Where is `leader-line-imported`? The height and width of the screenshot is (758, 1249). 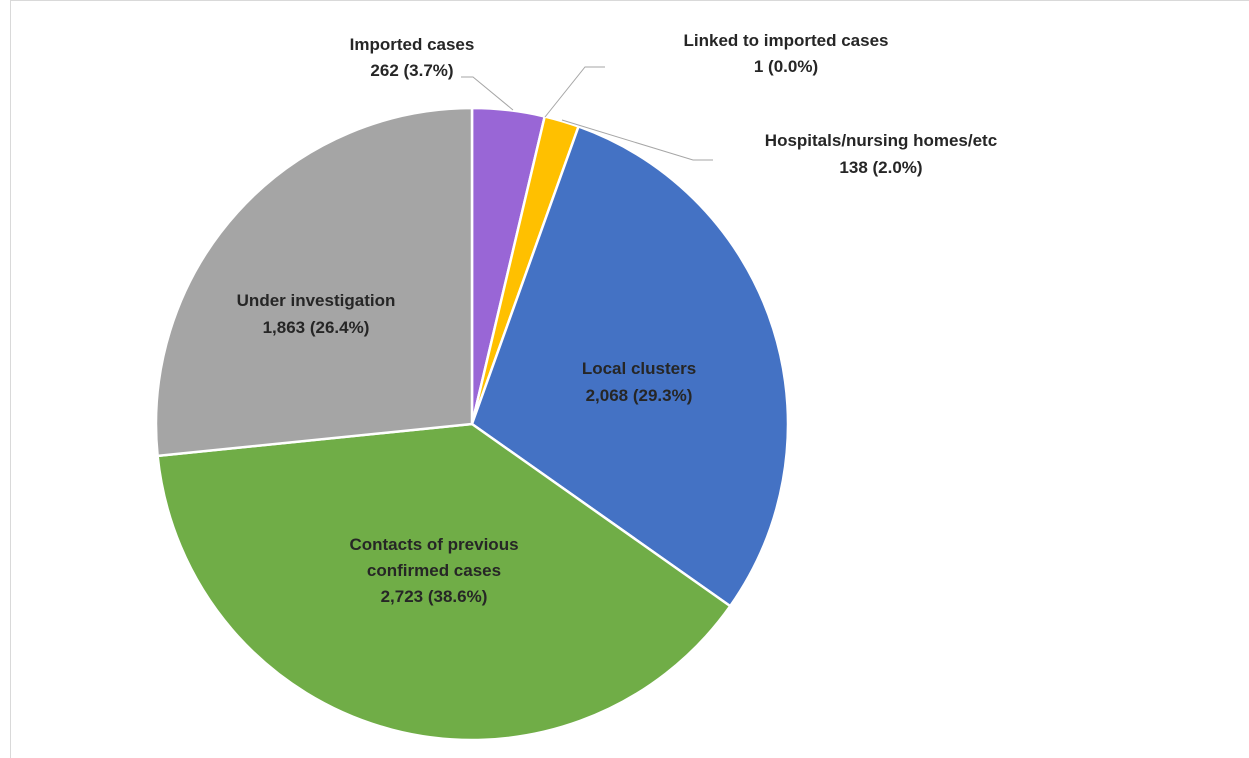 leader-line-imported is located at coordinates (487, 93).